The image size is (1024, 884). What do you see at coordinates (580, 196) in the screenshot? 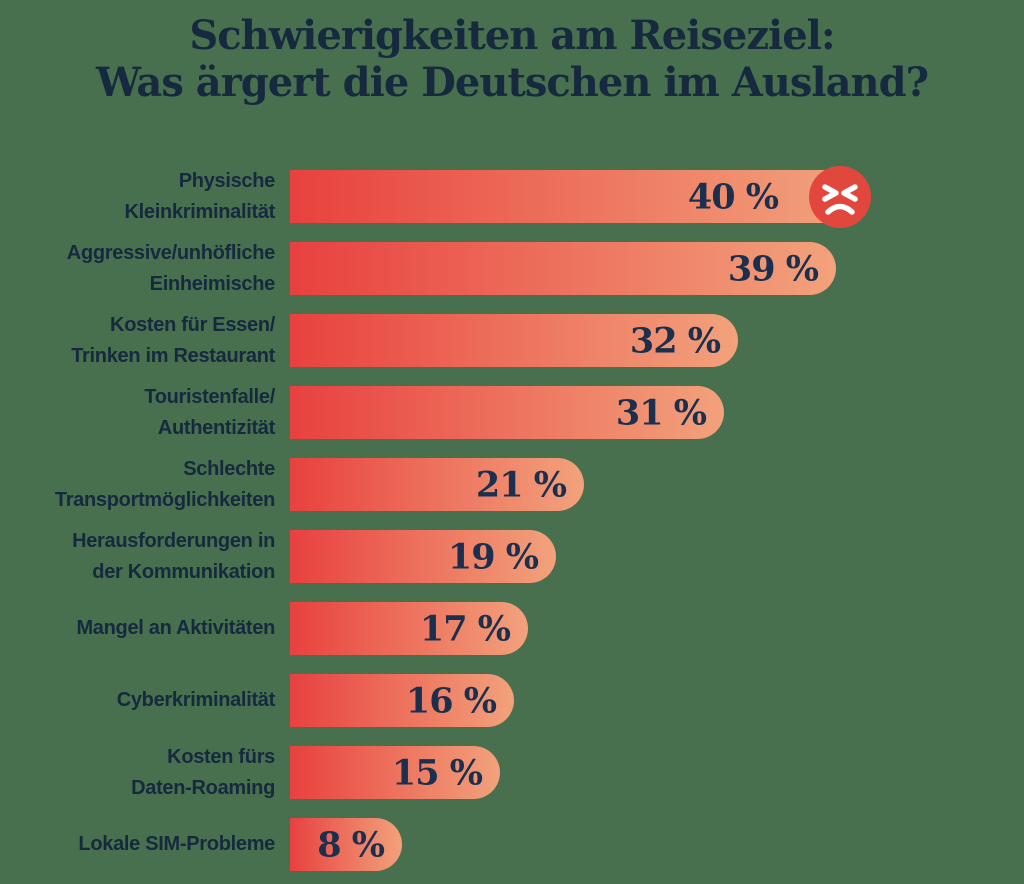
I see `bar: 40 %` at bounding box center [580, 196].